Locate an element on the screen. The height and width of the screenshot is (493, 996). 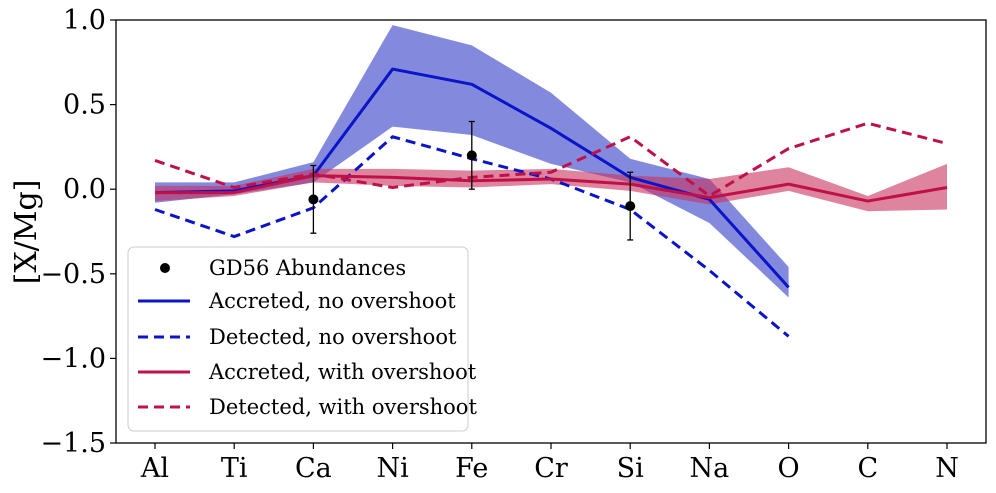
y-tick-label: 0.5 is located at coordinates (84, 105).